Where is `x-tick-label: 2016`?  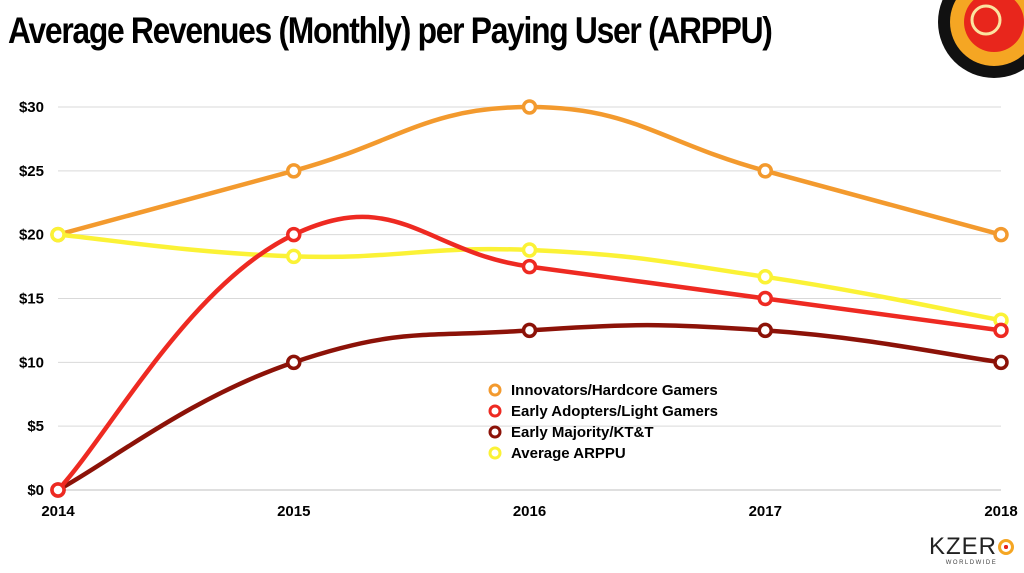 x-tick-label: 2016 is located at coordinates (529, 511).